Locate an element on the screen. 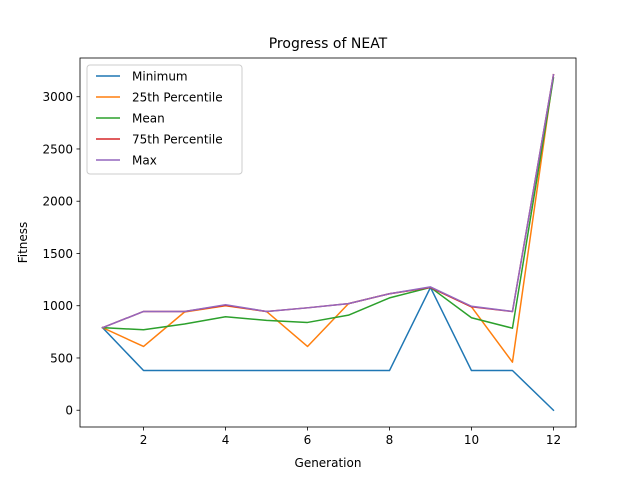 The width and height of the screenshot is (640, 480). x-tick-label: 6 is located at coordinates (308, 440).